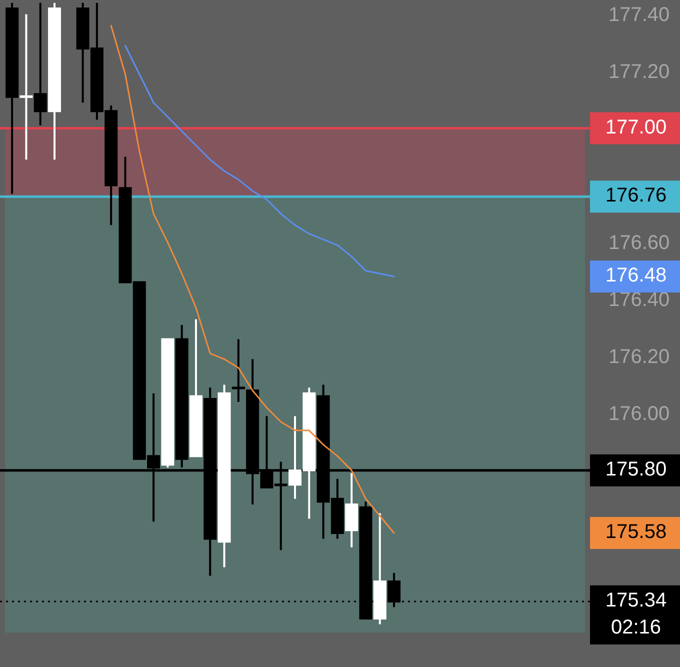  I want to click on ref-line-label: 176.76, so click(636, 195).